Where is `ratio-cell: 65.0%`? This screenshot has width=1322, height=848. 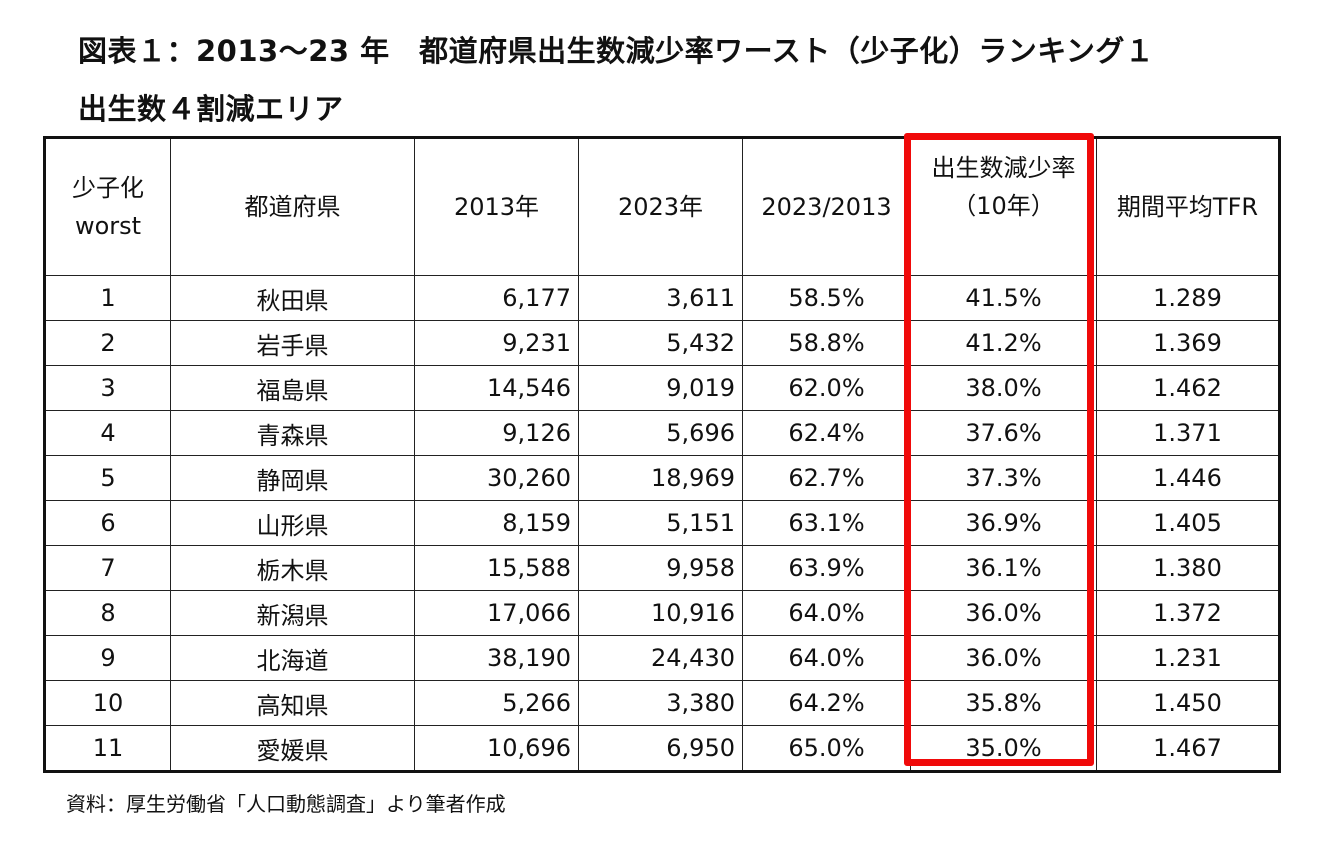
ratio-cell: 65.0% is located at coordinates (826, 748).